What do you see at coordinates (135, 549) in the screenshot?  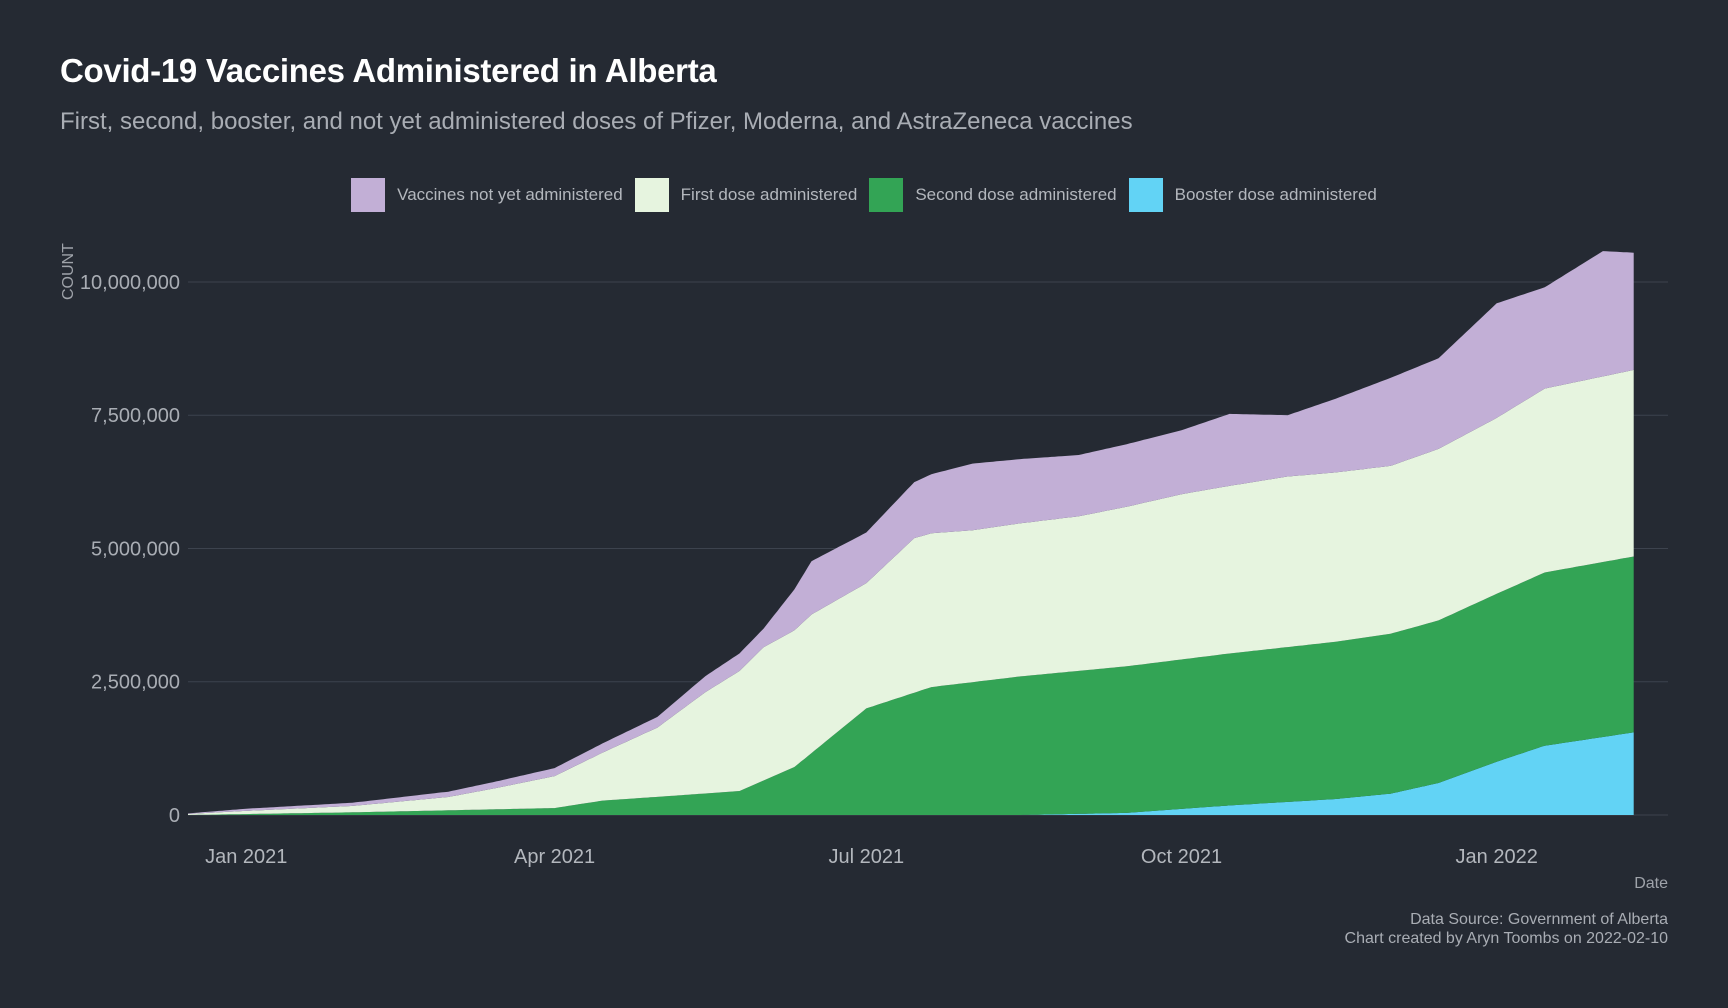 I see `y-tick-label: 5,000,000` at bounding box center [135, 549].